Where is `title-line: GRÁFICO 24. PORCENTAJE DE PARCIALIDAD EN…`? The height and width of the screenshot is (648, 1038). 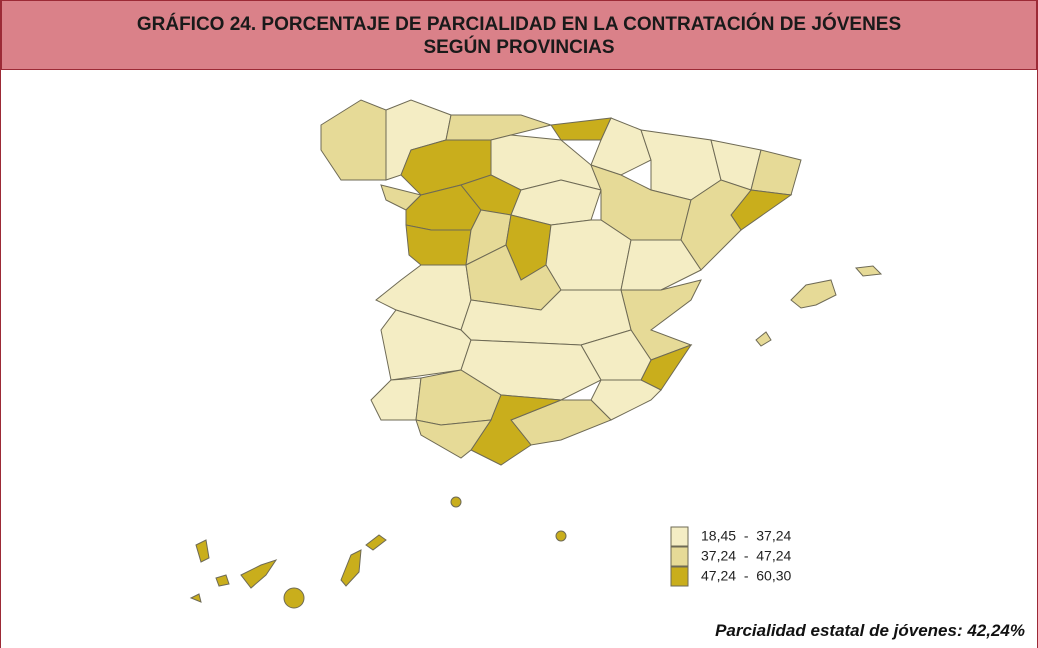 title-line: GRÁFICO 24. PORCENTAJE DE PARCIALIDAD EN… is located at coordinates (519, 24).